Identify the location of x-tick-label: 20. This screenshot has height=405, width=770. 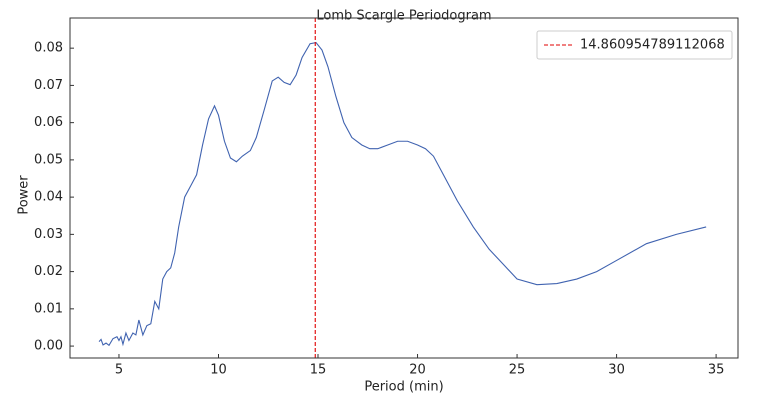
(417, 370).